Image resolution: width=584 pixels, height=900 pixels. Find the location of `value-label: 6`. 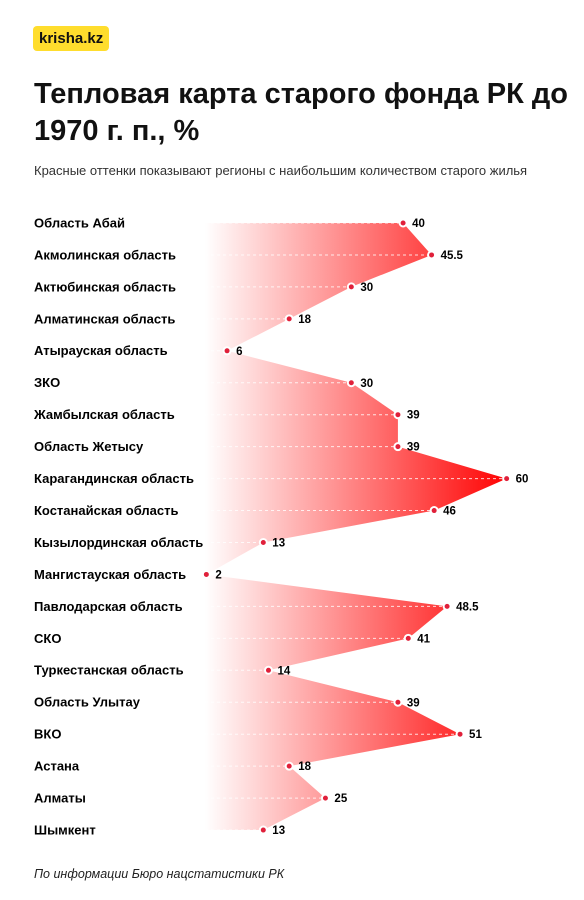

value-label: 6 is located at coordinates (239, 352).